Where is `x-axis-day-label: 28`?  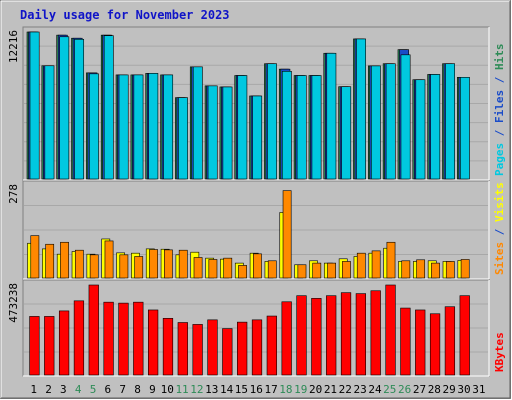 x-axis-day-label: 28 is located at coordinates (434, 389).